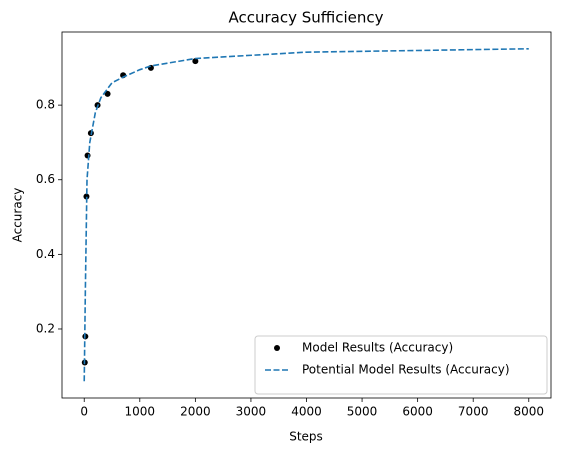  Describe the element at coordinates (406, 370) in the screenshot. I see `legend-label: Potential Model Results (Accuracy)` at that location.